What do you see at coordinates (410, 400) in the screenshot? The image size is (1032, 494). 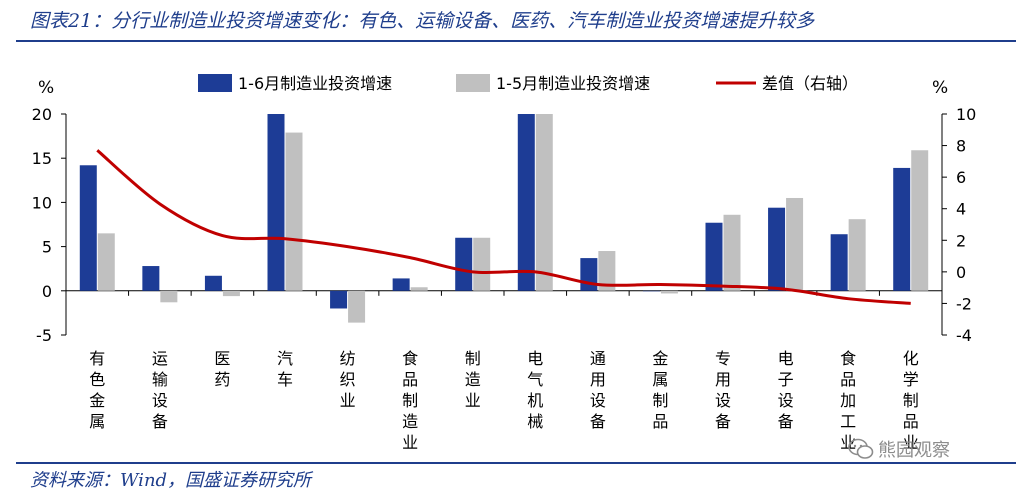 I see `category-label: 食品制造业` at bounding box center [410, 400].